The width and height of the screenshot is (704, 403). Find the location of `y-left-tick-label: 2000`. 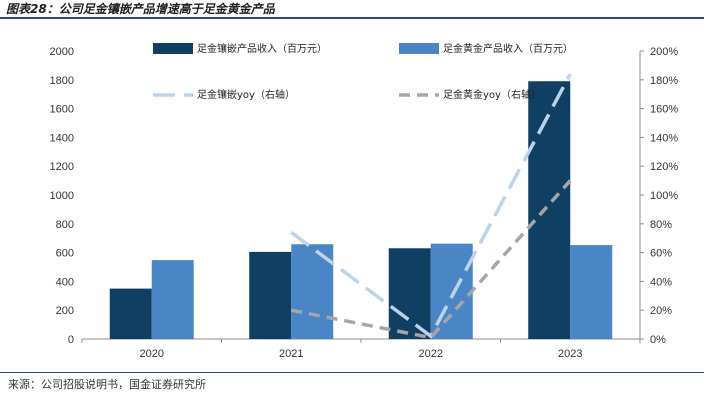

y-left-tick-label: 2000 is located at coordinates (62, 52).